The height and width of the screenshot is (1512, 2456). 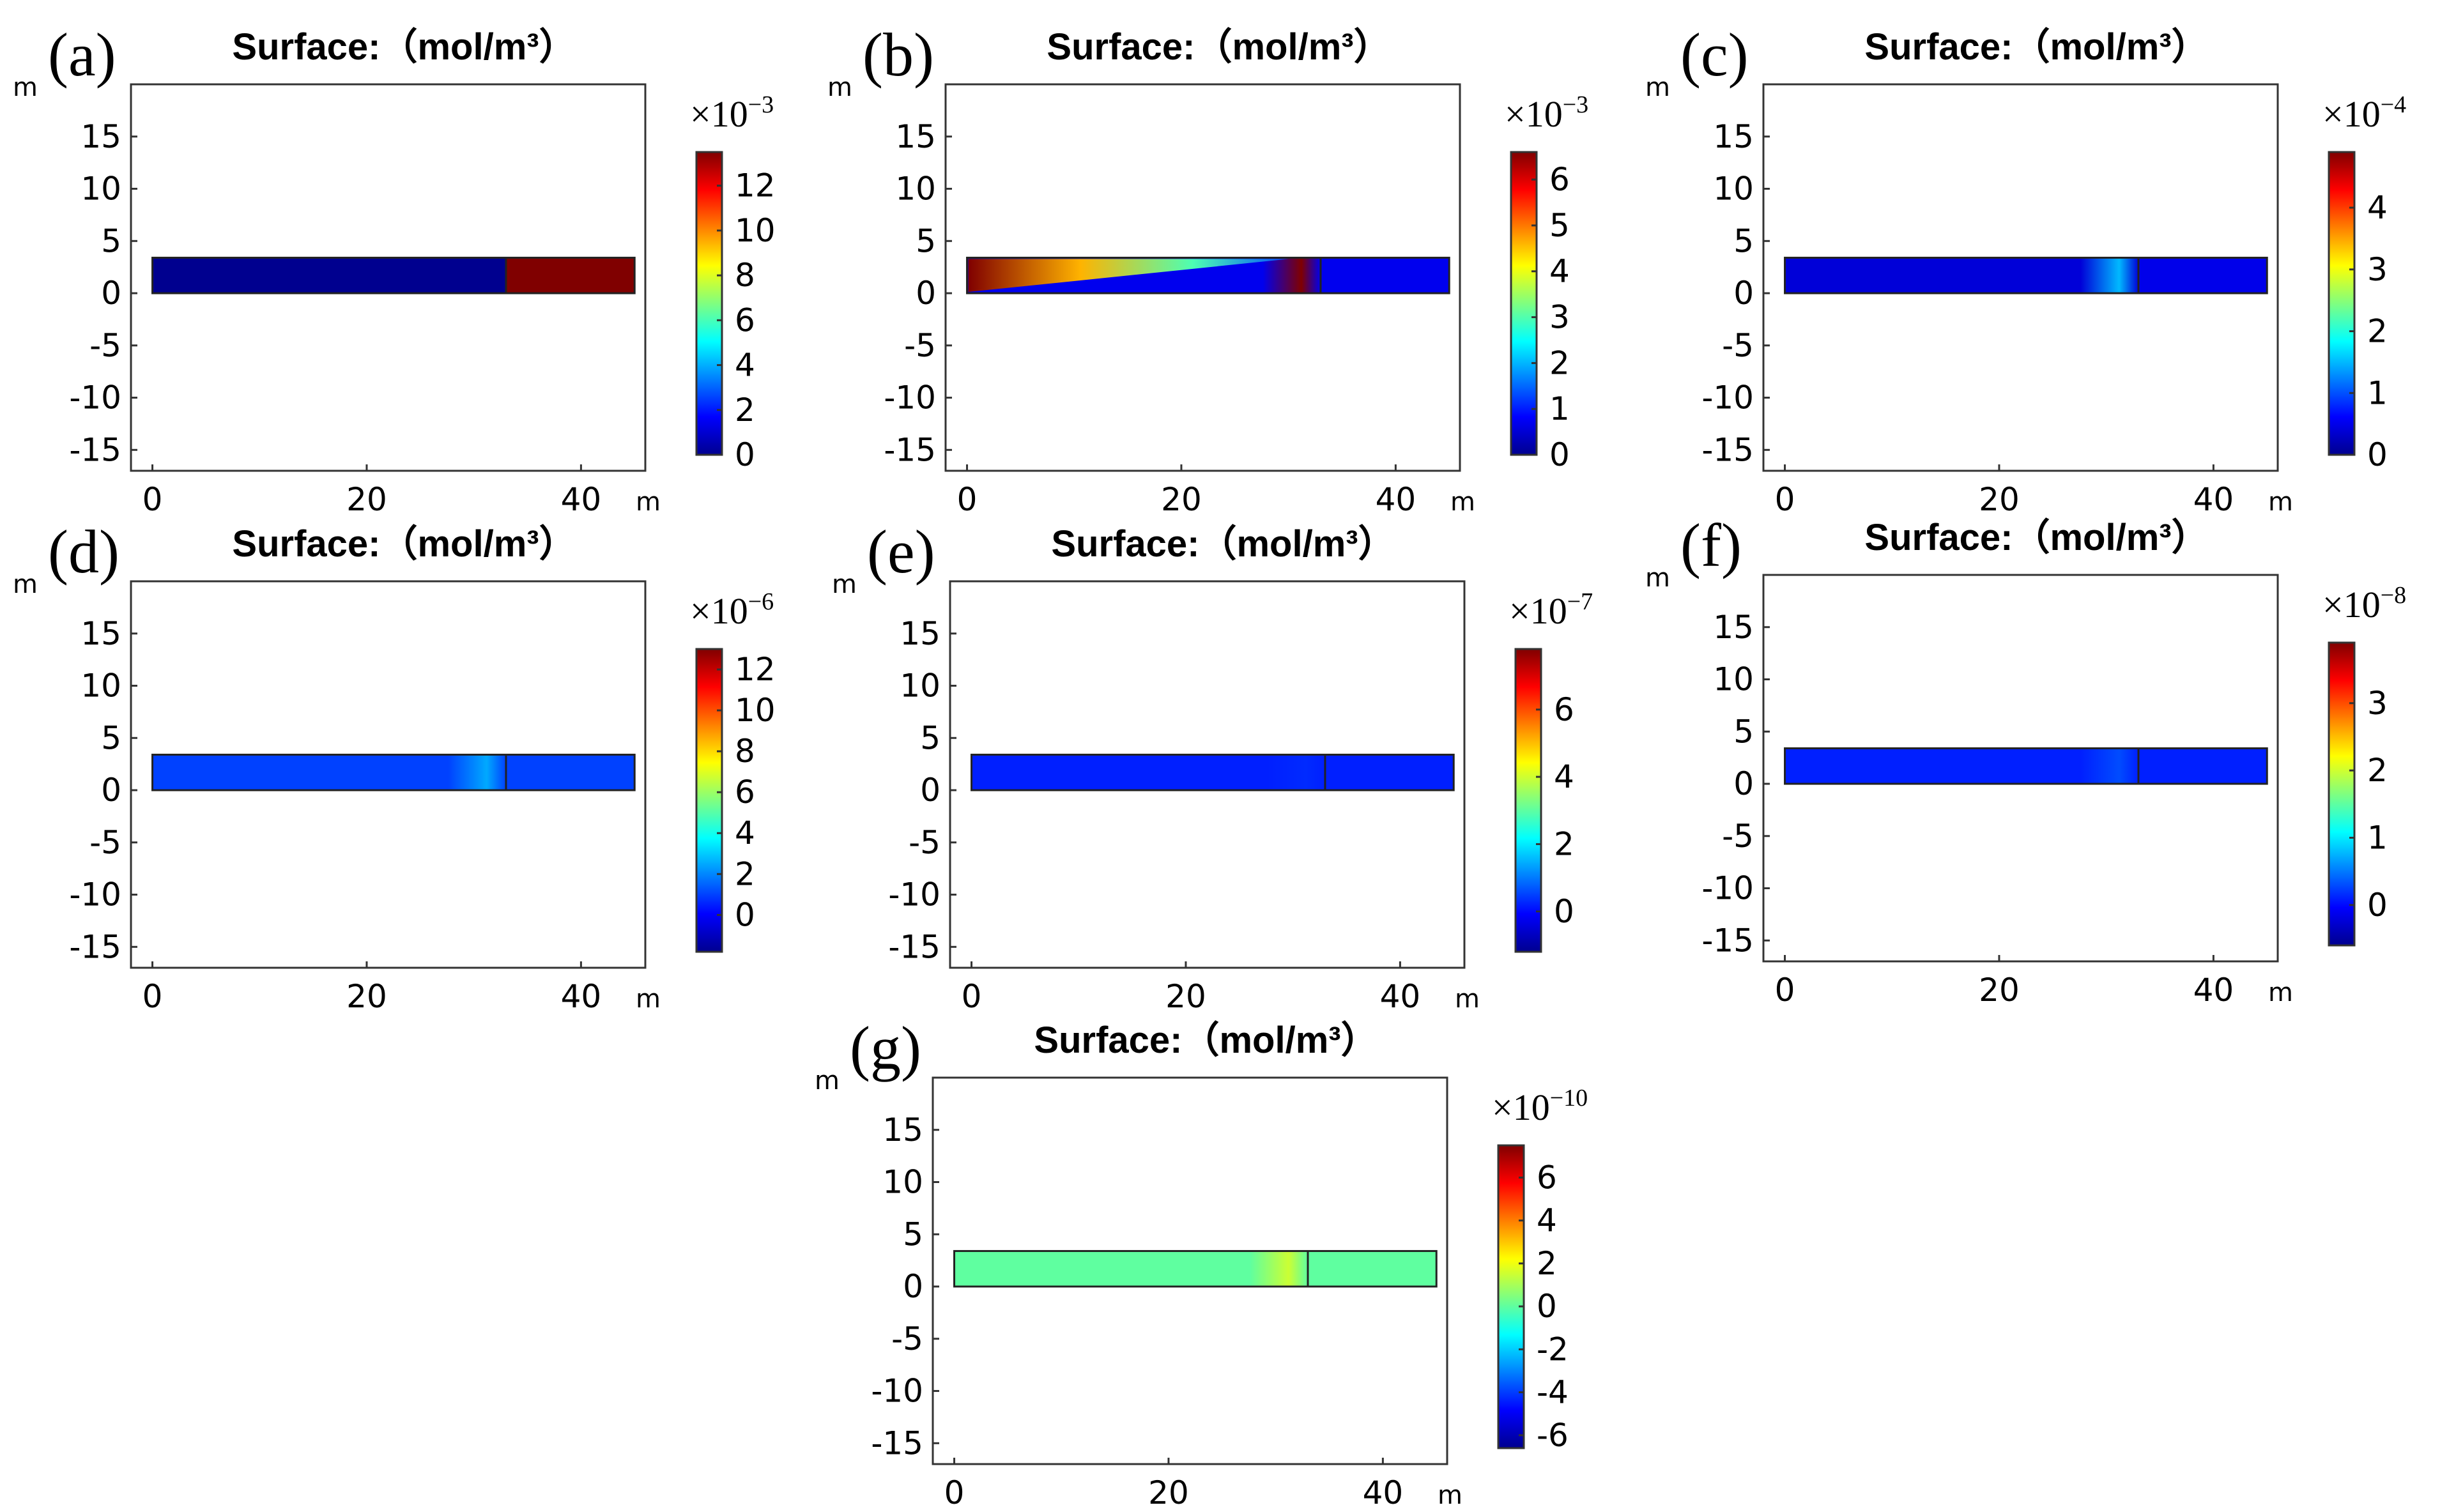 I want to click on panel-label: (d), so click(x=84, y=551).